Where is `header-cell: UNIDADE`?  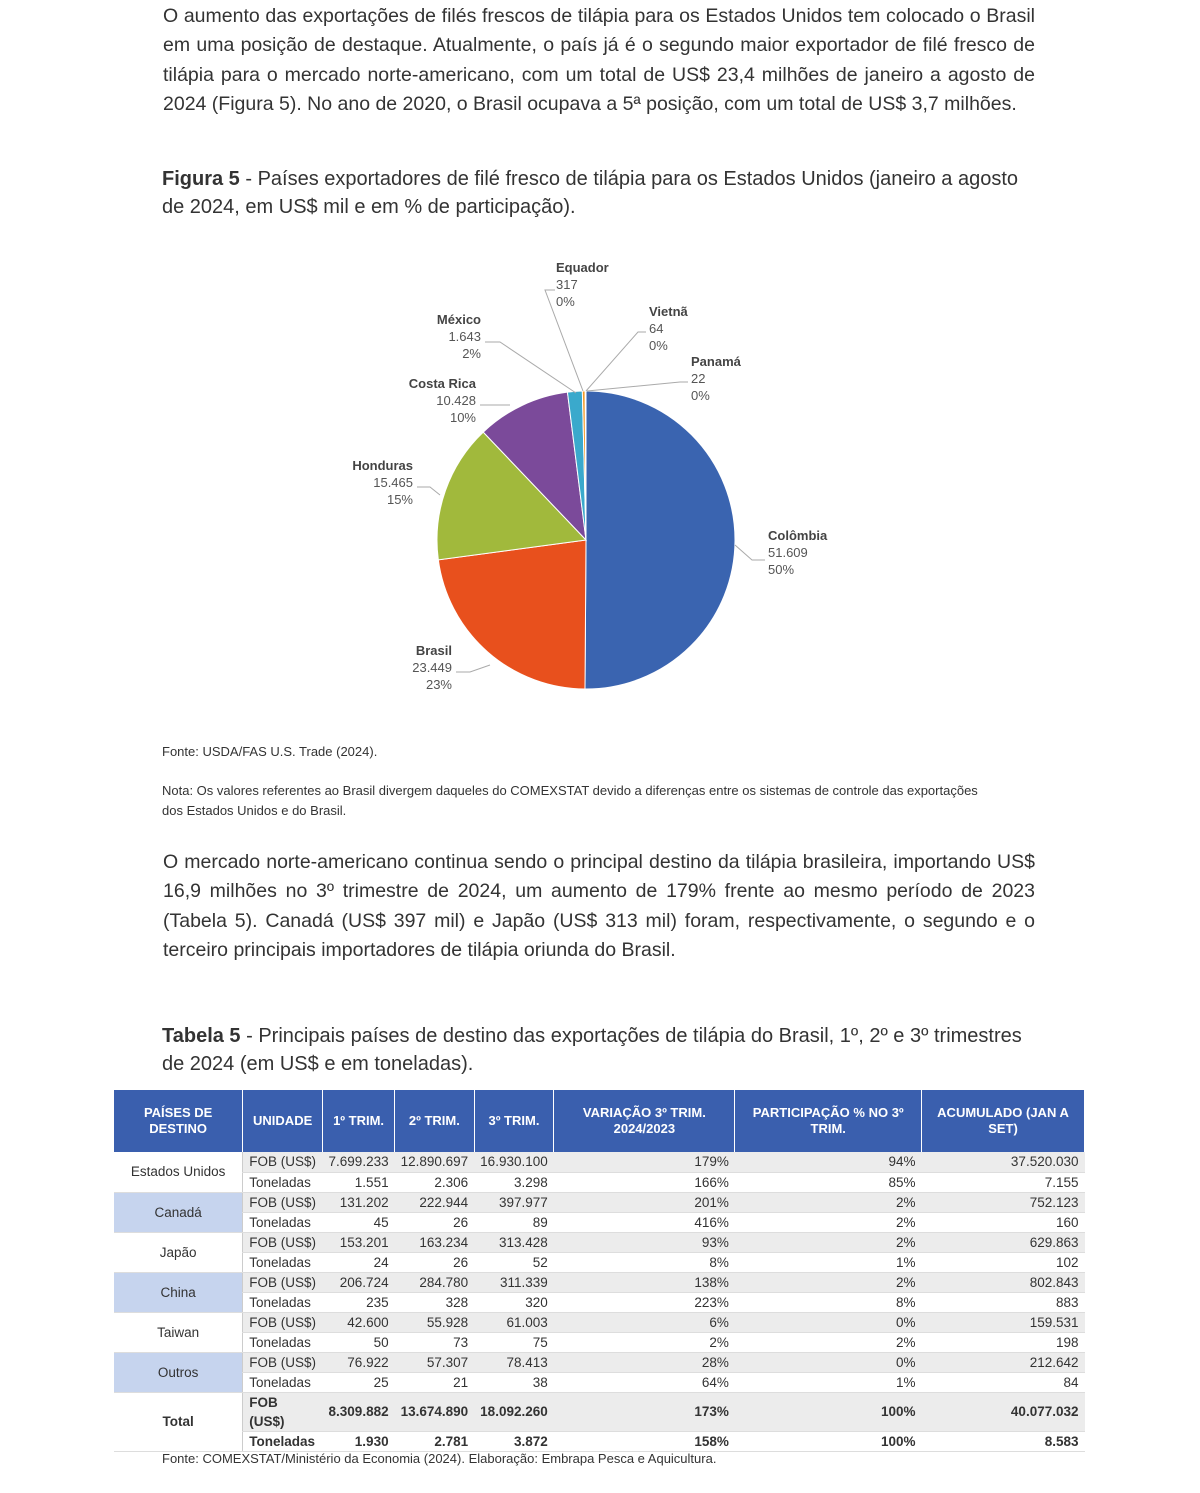
header-cell: UNIDADE is located at coordinates (283, 1121).